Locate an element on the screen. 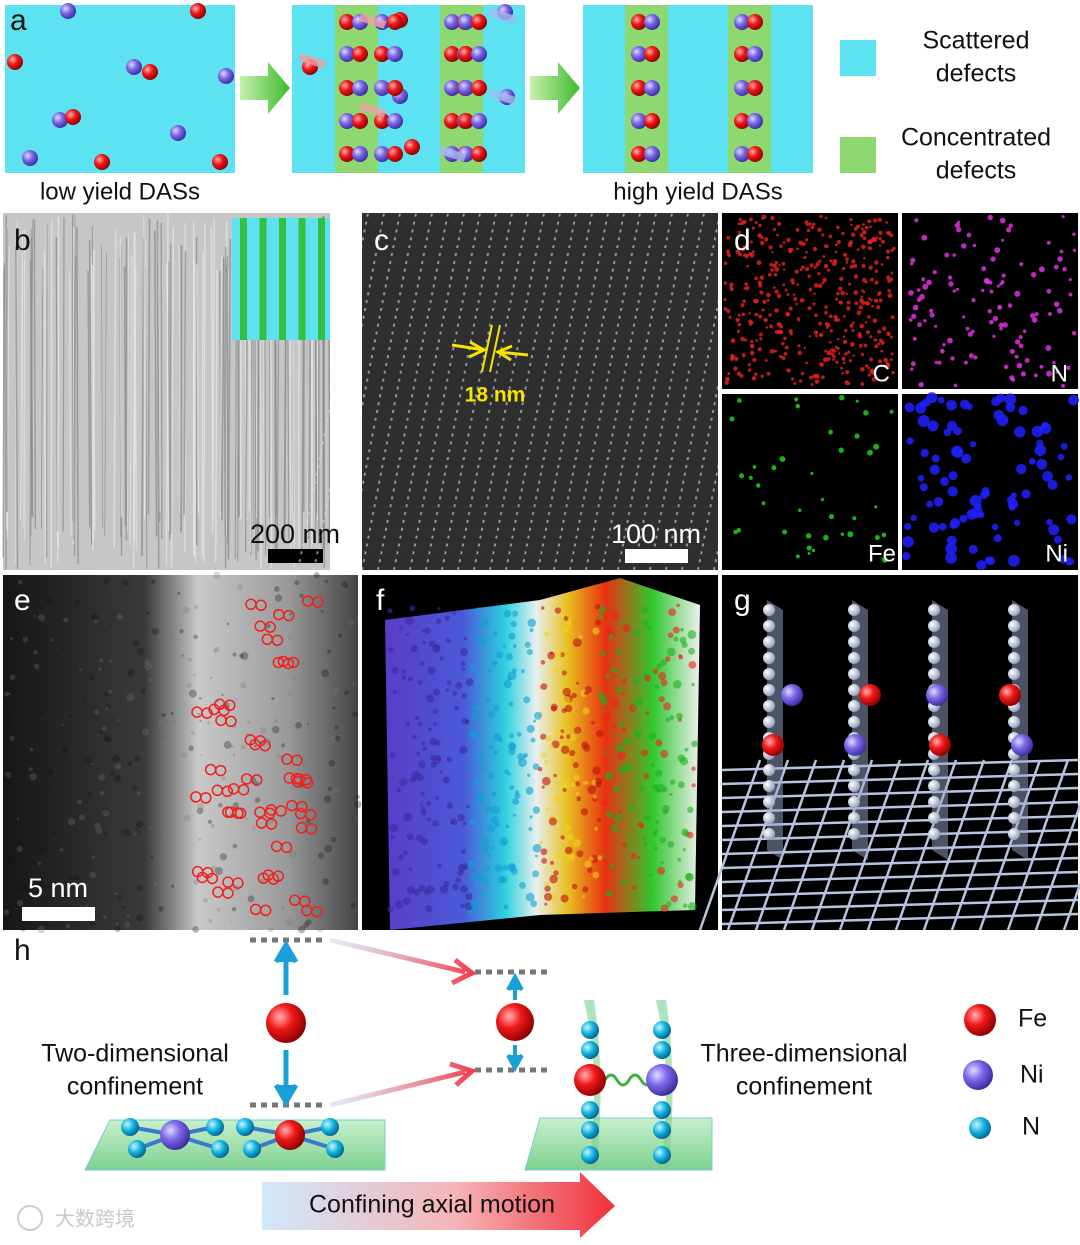 This screenshot has height=1245, width=1080. legend-text: Ni is located at coordinates (1032, 1075).